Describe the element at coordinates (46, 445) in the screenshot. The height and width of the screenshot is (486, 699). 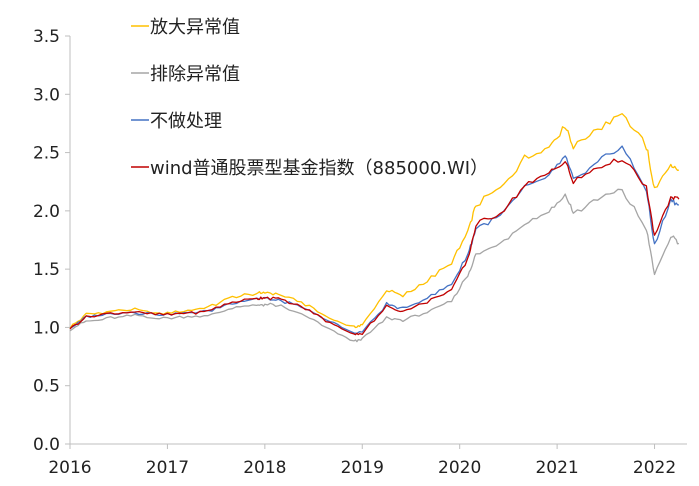
I see `y-tick-label: 0.0` at that location.